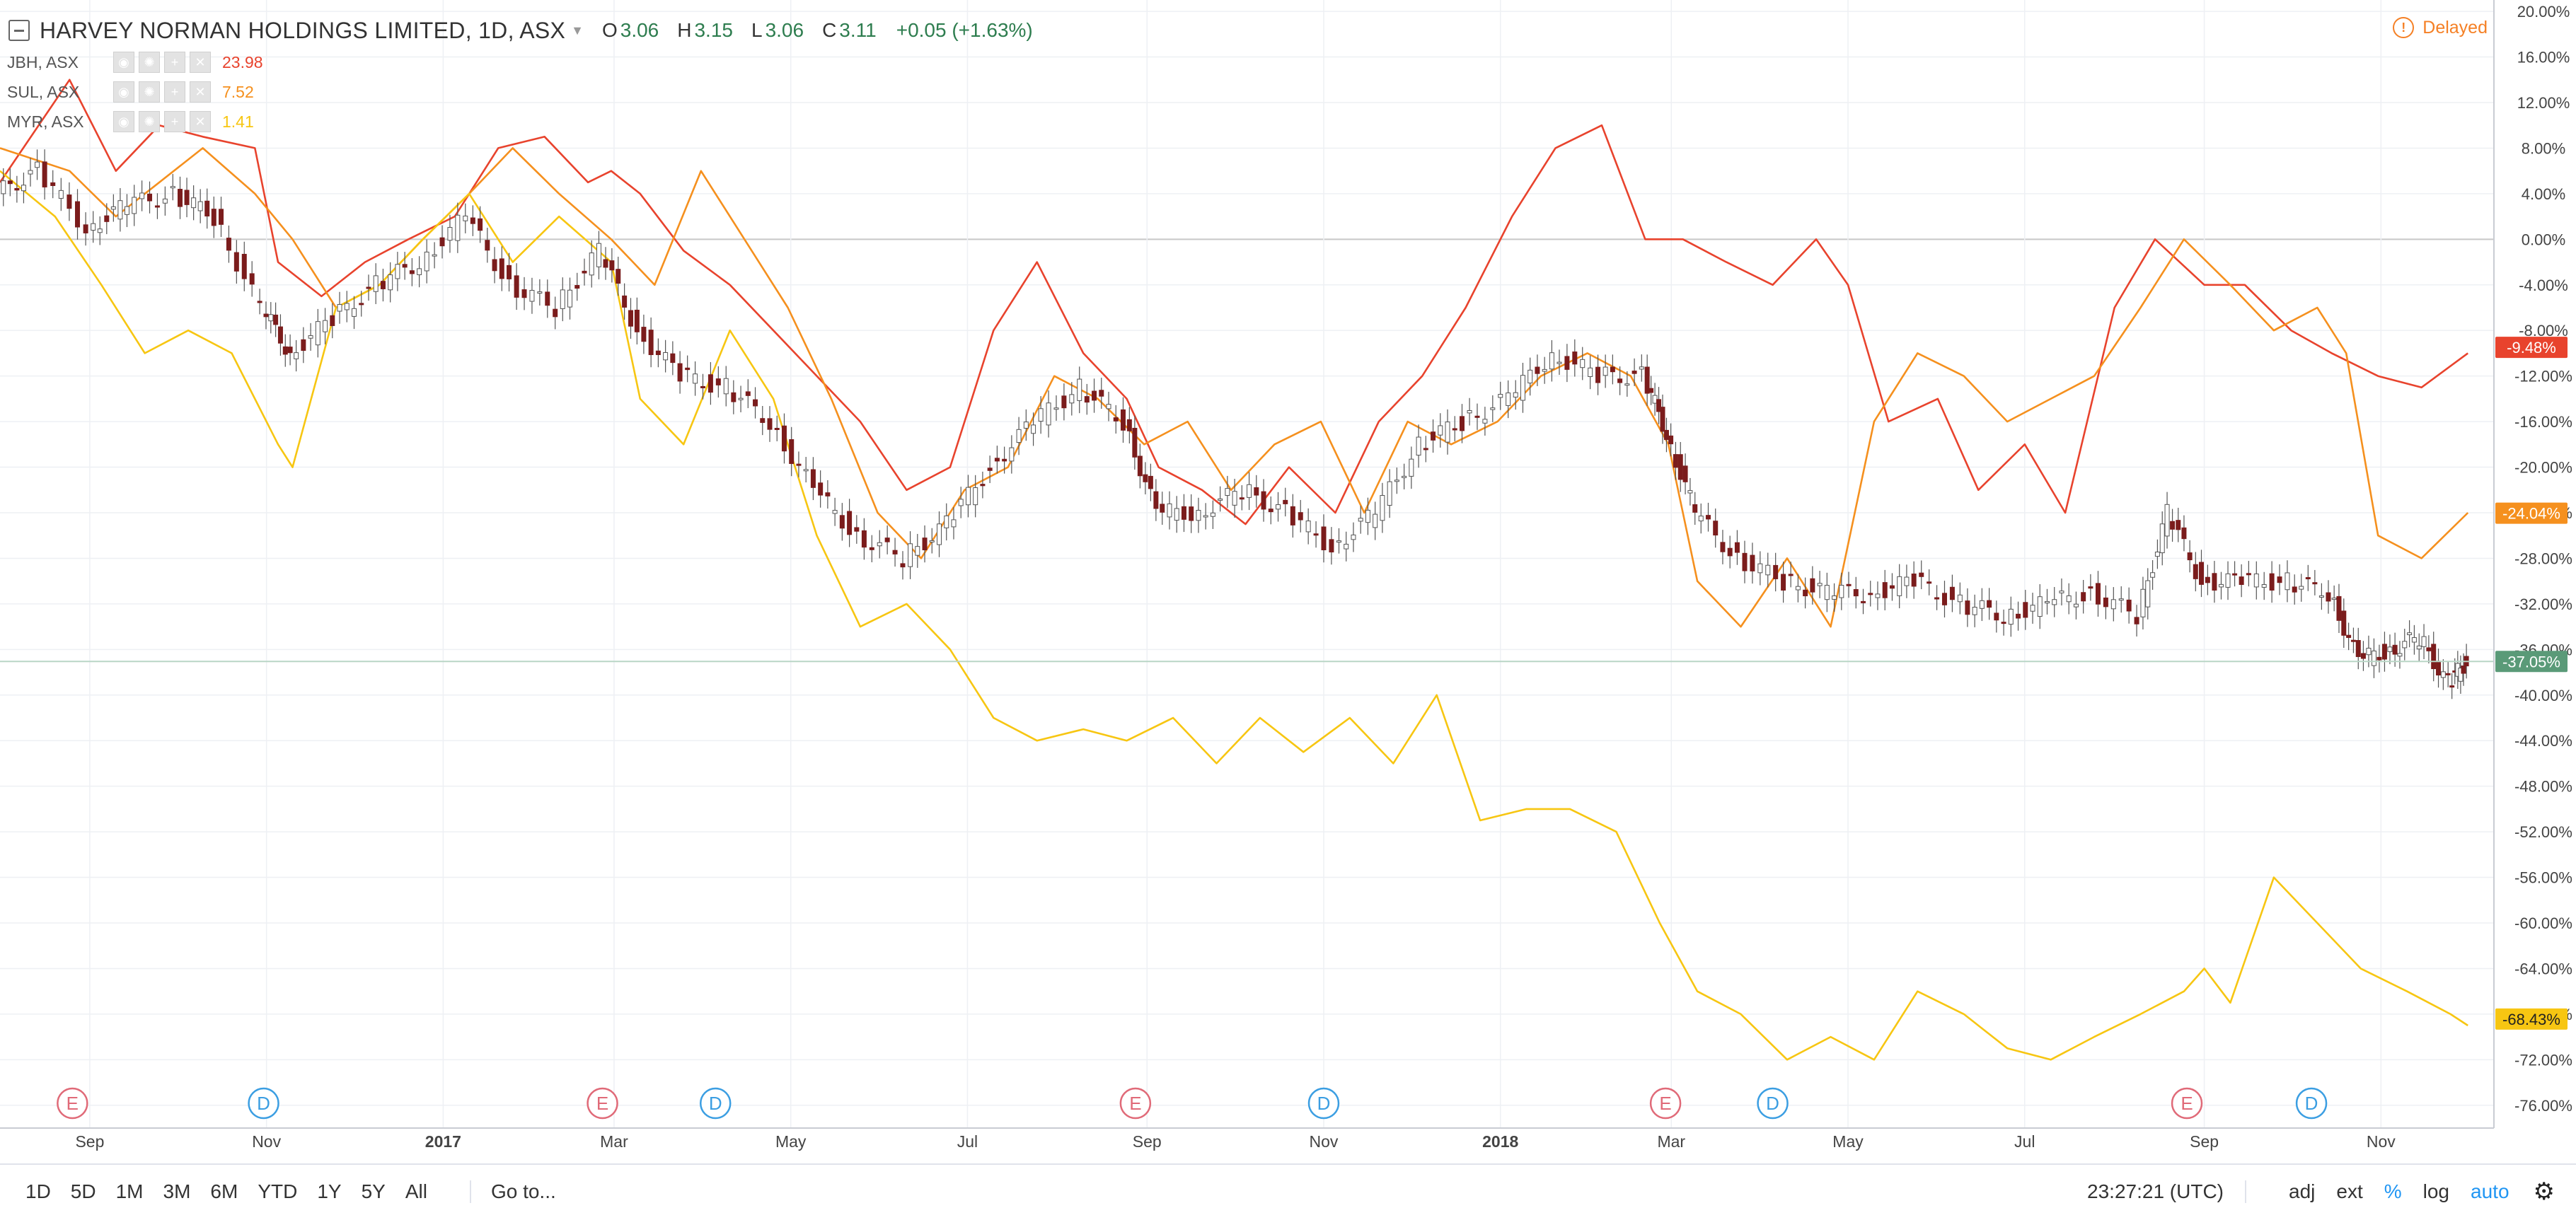 This screenshot has height=1220, width=2576. I want to click on range-all: All, so click(416, 1191).